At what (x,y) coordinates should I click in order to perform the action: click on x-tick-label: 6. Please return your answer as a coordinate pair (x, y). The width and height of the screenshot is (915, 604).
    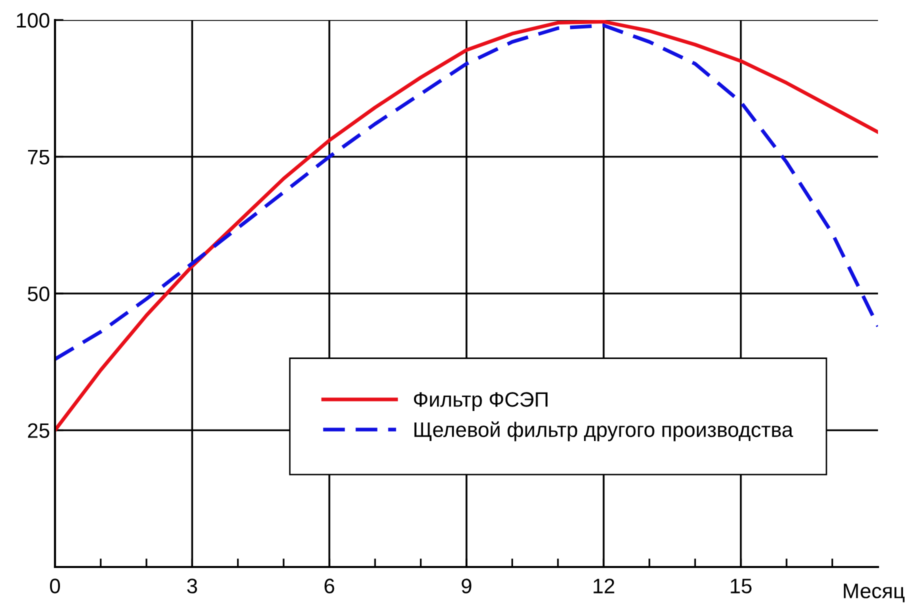
    Looking at the image, I should click on (329, 586).